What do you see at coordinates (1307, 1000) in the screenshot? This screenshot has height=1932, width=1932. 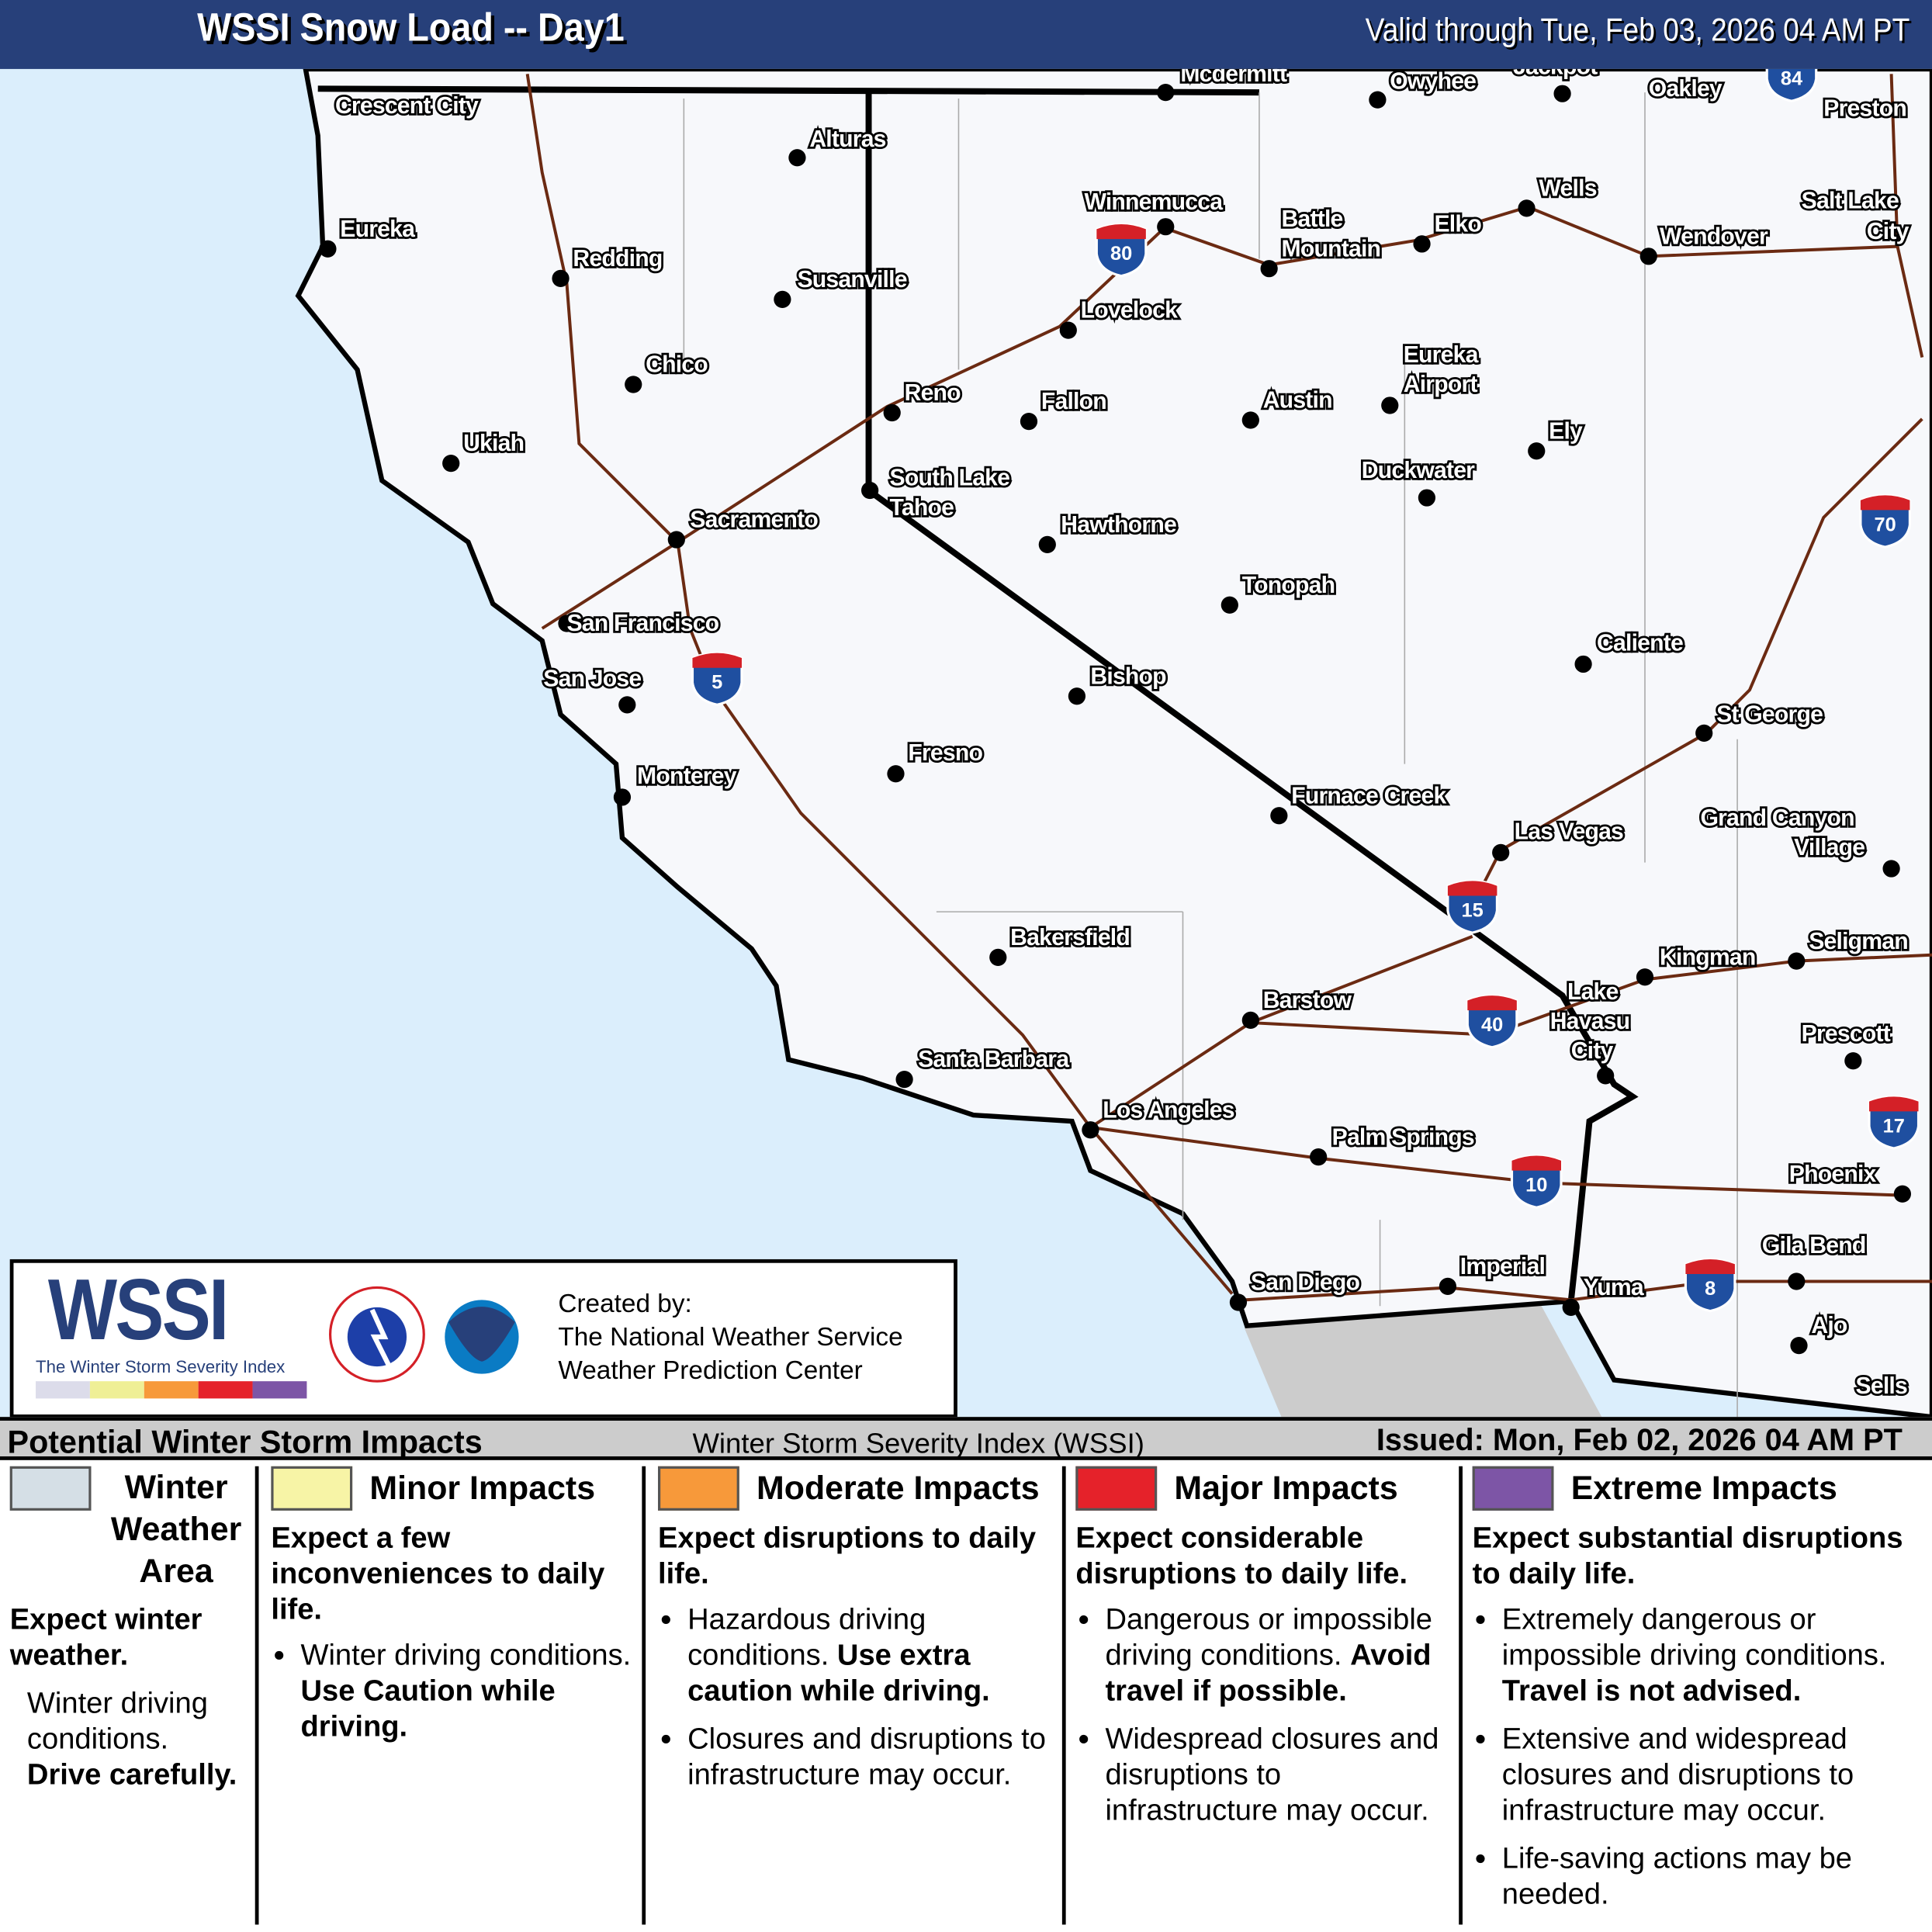 I see `city-label: Barstow` at bounding box center [1307, 1000].